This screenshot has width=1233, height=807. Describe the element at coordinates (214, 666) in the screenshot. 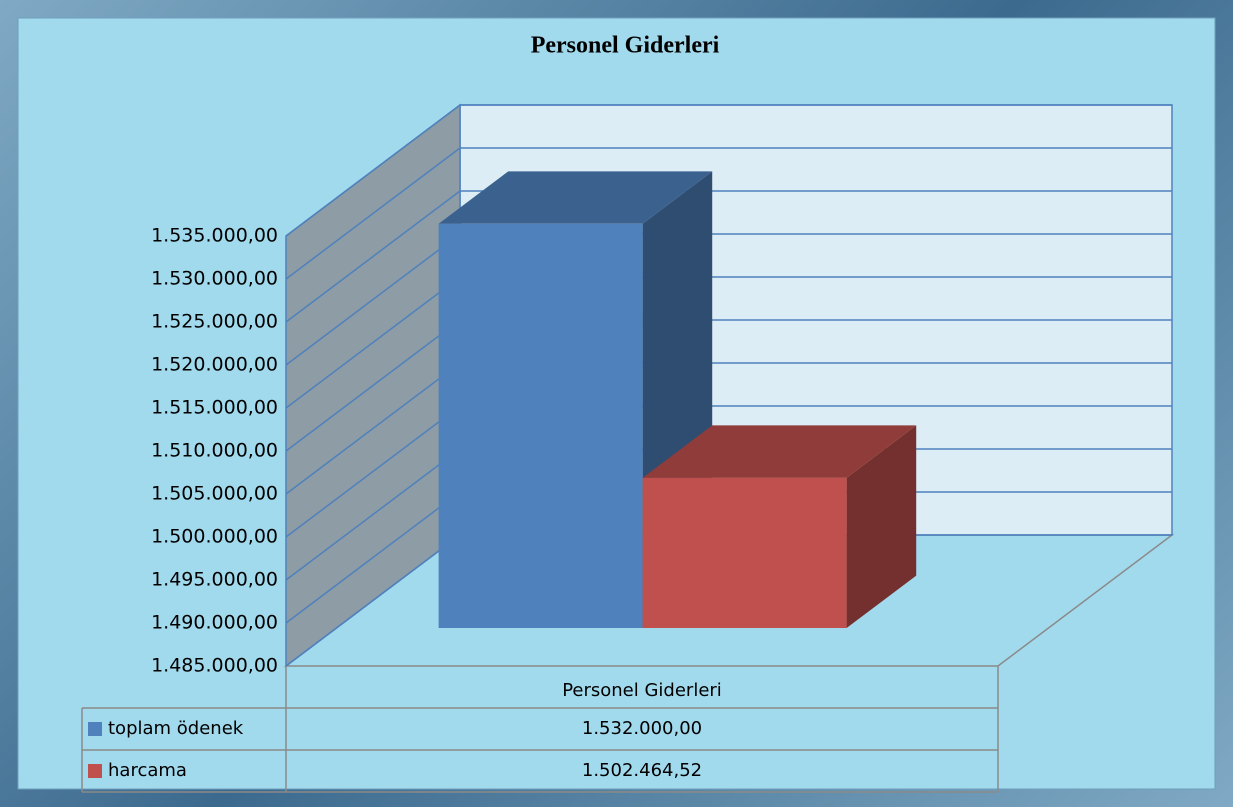

I see `y-tick-label: 1.485.000,00` at that location.